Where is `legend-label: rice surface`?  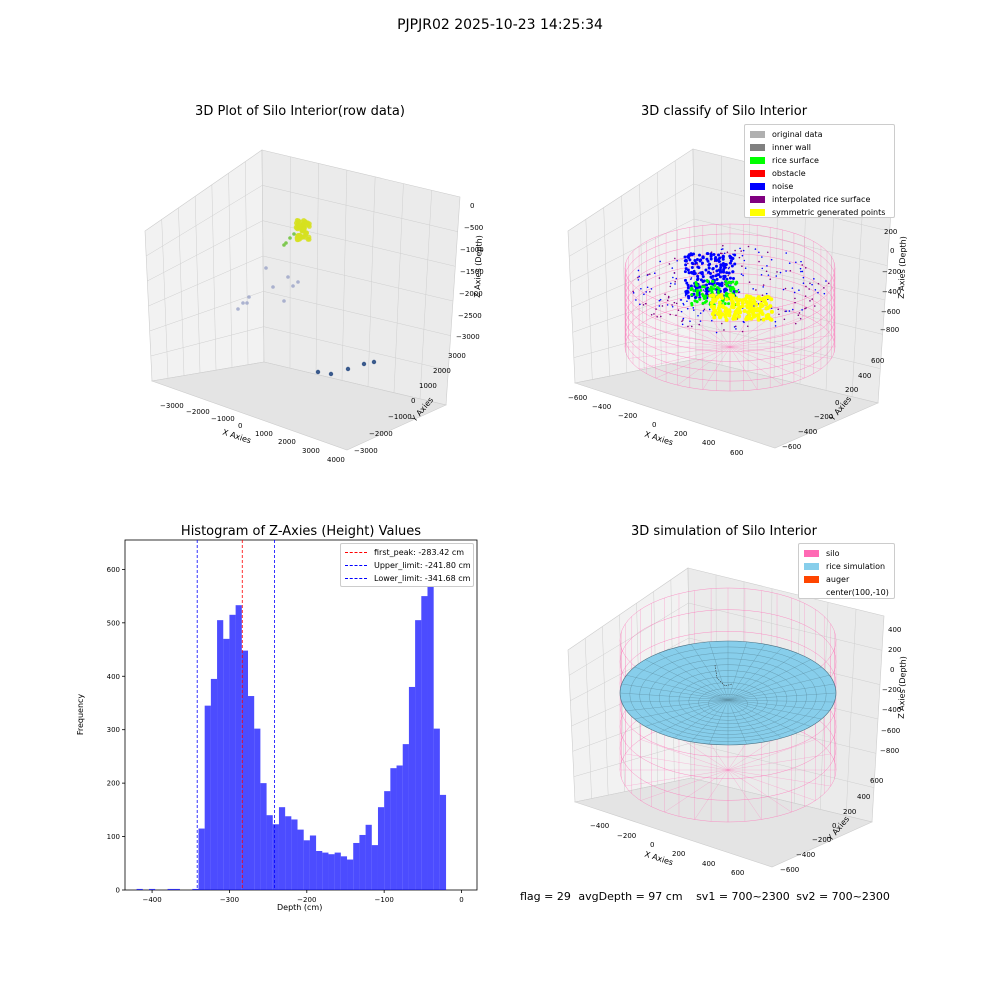
legend-label: rice surface is located at coordinates (795, 160).